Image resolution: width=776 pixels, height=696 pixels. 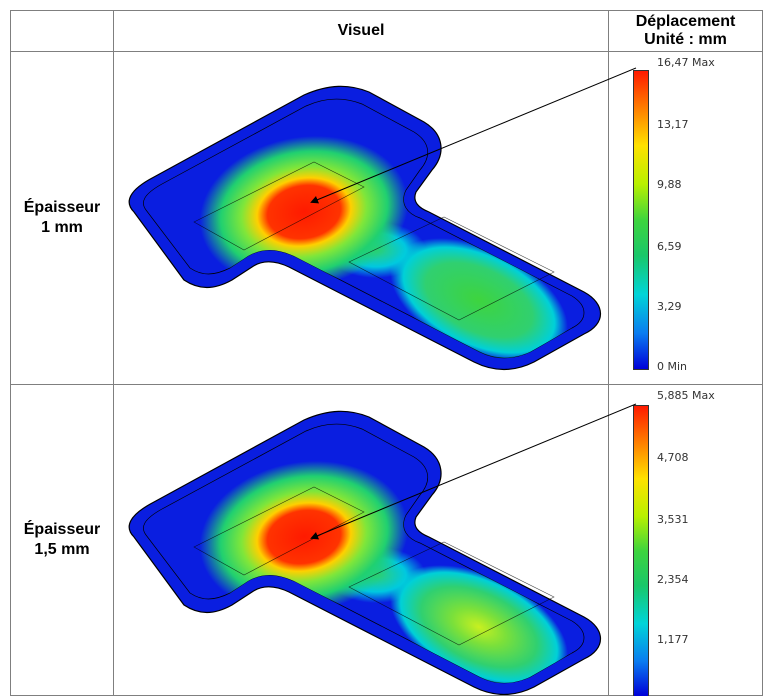 I want to click on row-label-line2: 1,5 mm, so click(x=62, y=549).